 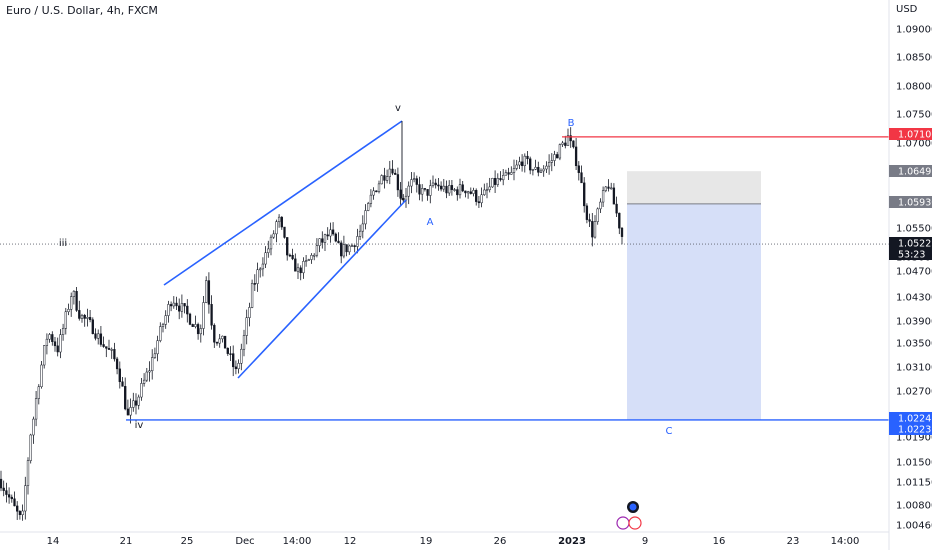 I want to click on price-badge-resistance-text: 1.07106, so click(x=915, y=135).